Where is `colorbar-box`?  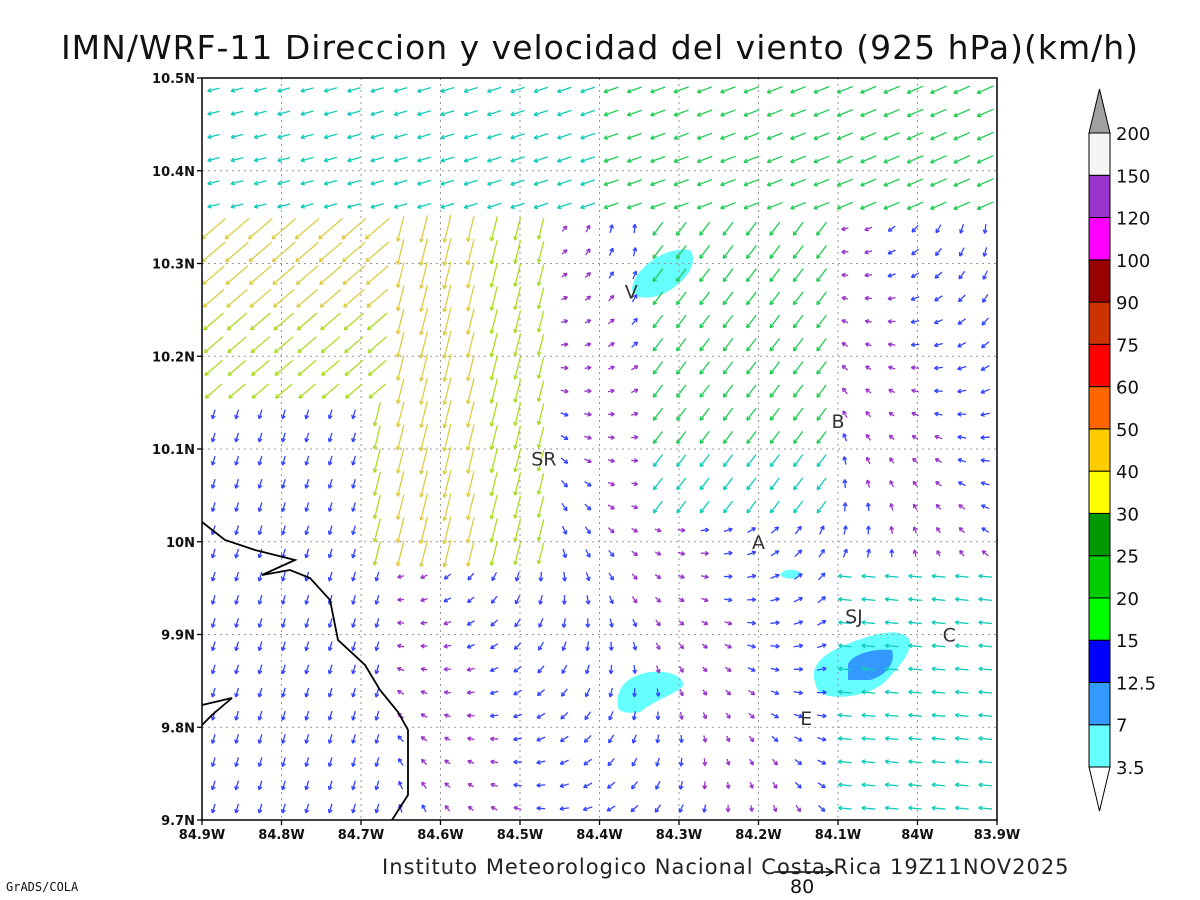 colorbar-box is located at coordinates (1099, 196).